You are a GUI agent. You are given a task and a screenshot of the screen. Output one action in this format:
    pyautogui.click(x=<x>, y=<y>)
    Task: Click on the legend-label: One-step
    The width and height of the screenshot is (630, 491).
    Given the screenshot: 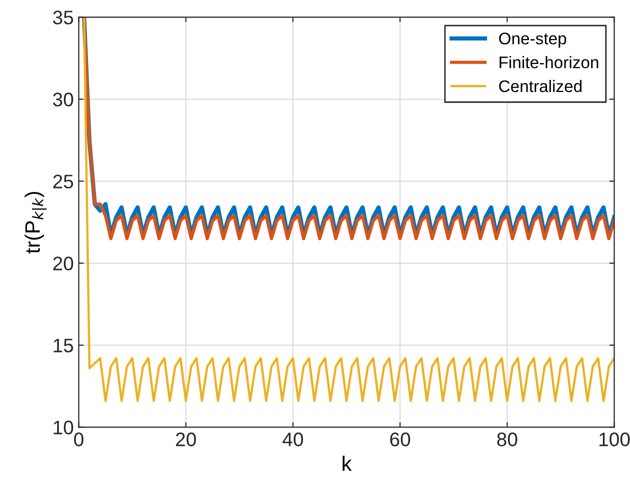 What is the action you would take?
    pyautogui.click(x=532, y=40)
    